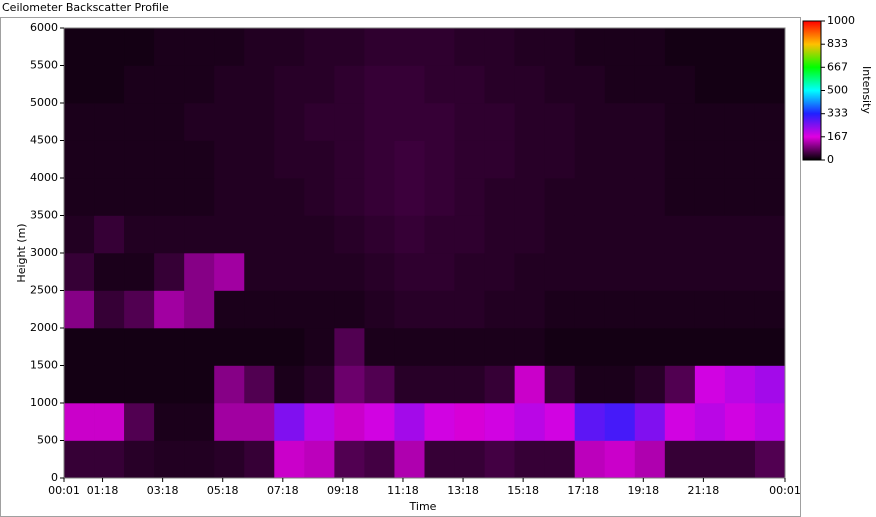  Describe the element at coordinates (44, 365) in the screenshot. I see `y-tick-label: 1500` at that location.